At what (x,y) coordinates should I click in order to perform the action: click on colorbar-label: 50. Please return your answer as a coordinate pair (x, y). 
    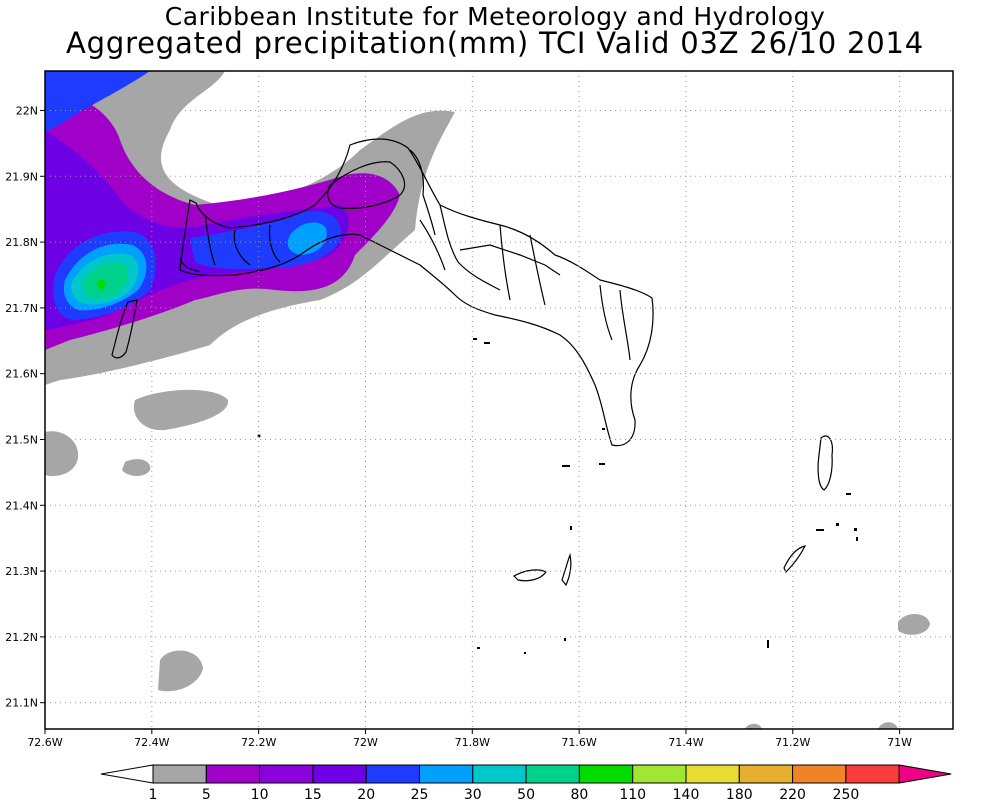
    Looking at the image, I should click on (526, 793).